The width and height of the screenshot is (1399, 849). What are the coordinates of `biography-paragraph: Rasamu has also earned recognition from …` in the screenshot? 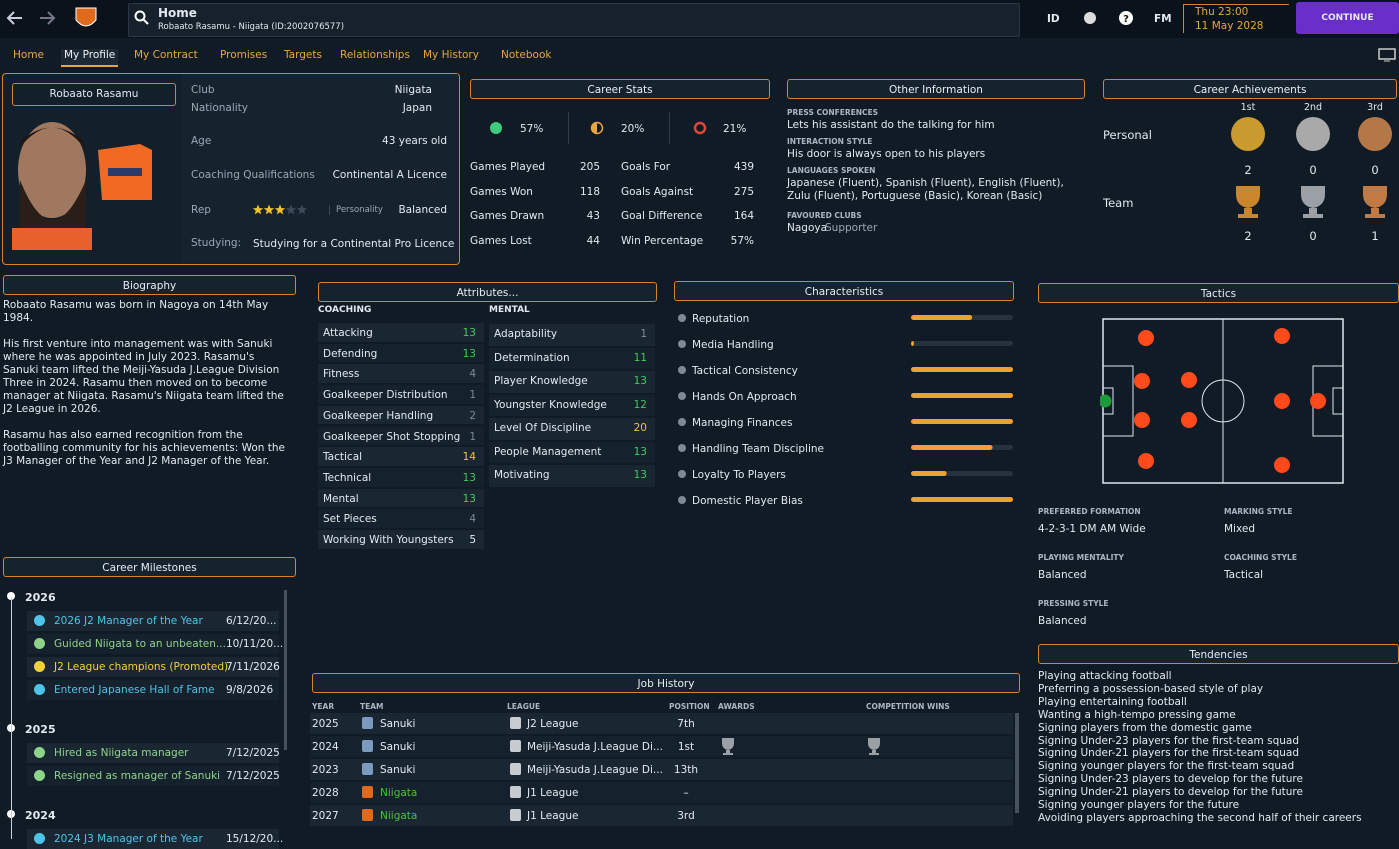 It's located at (148, 448).